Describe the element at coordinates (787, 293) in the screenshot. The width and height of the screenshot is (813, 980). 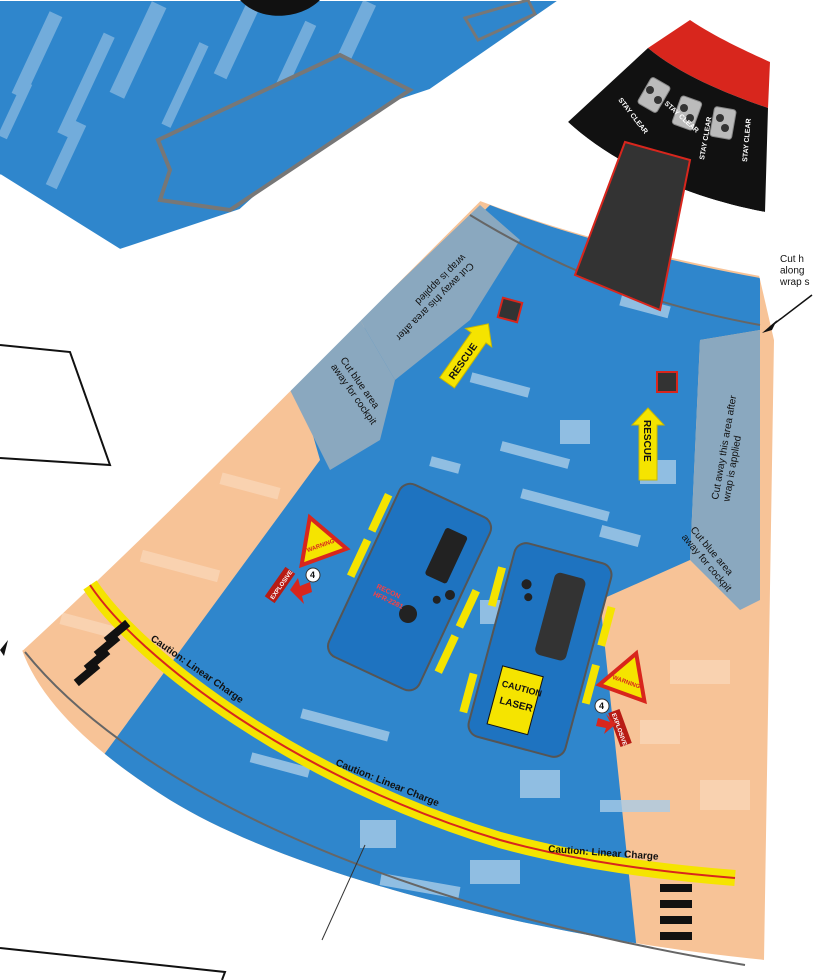
I see `side-note: Cut h along wrap s` at that location.